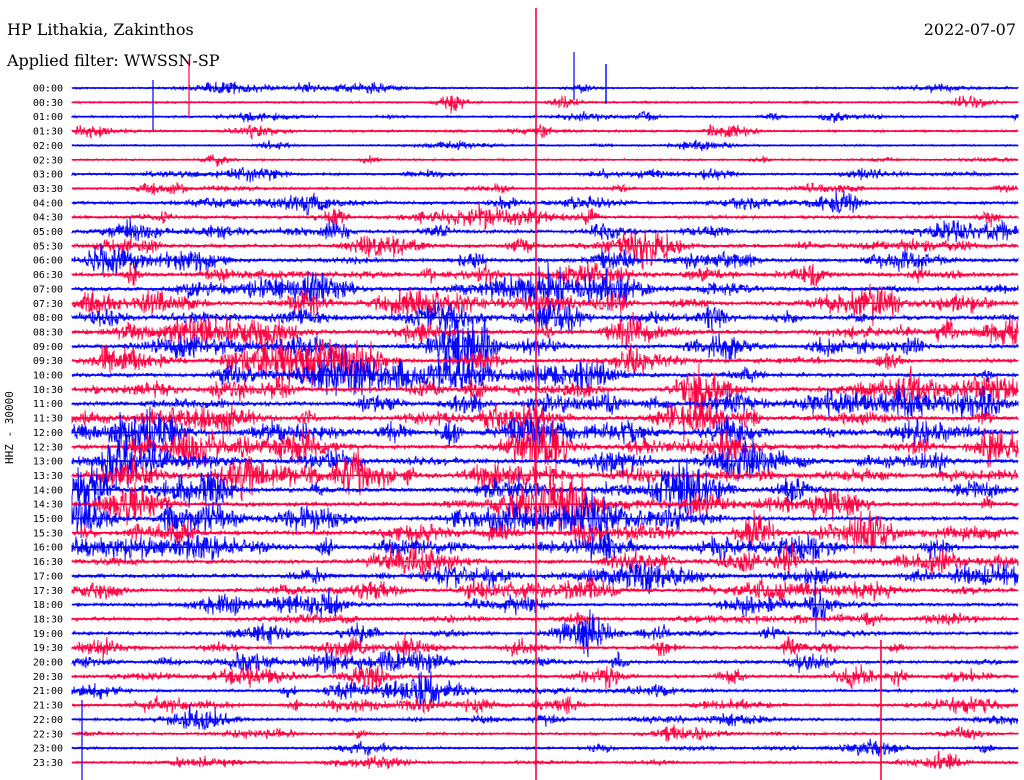 This screenshot has height=780, width=1024. I want to click on time-tick-label: 12:00, so click(48, 433).